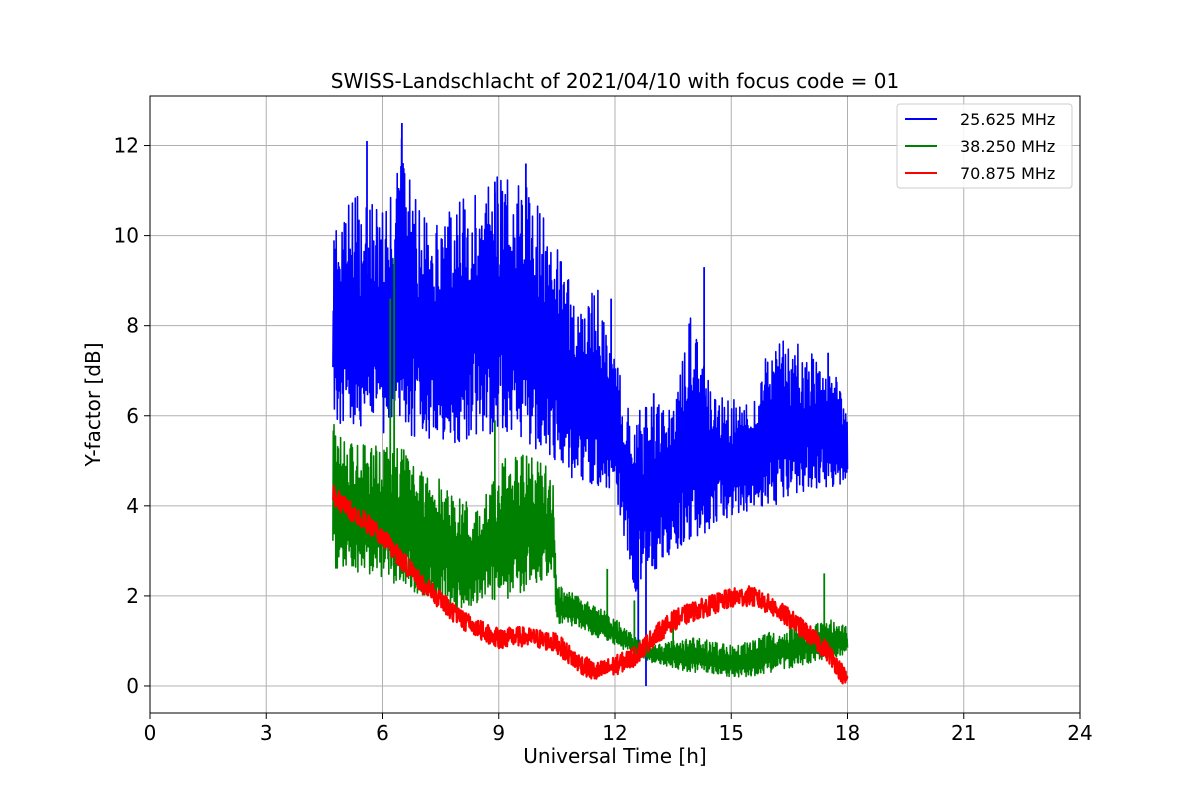 This screenshot has width=1200, height=800. Describe the element at coordinates (1007, 146) in the screenshot. I see `legend-label: 38.250 MHz` at that location.